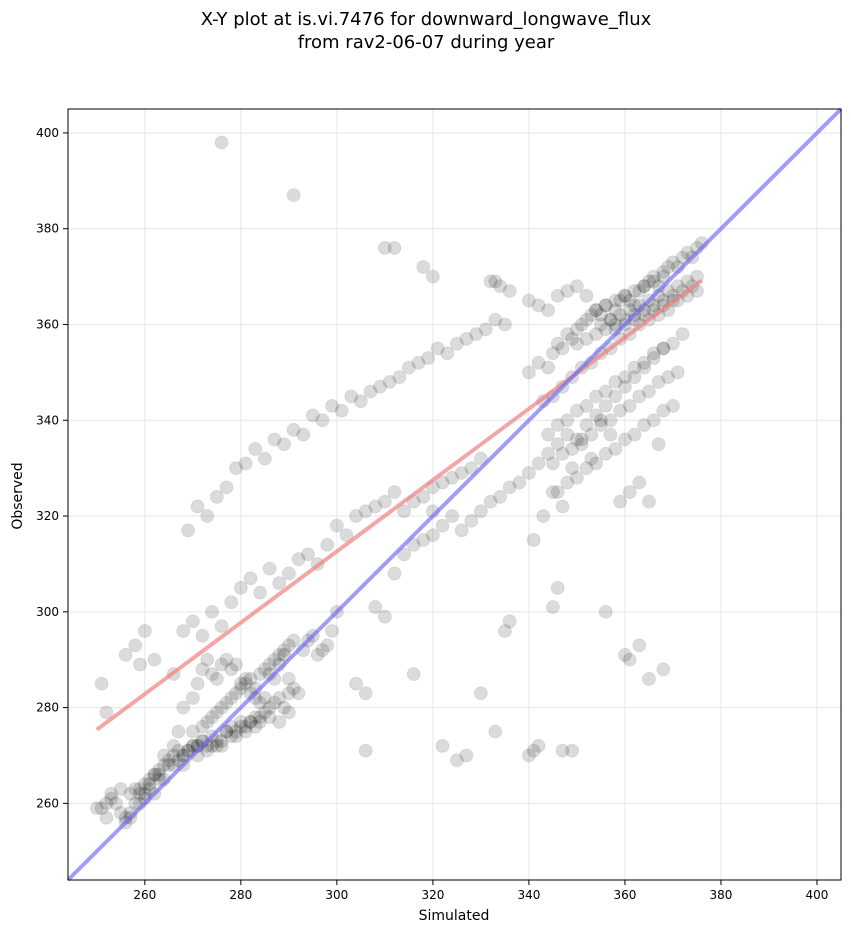  Describe the element at coordinates (47, 803) in the screenshot. I see `y-tick-label: 260` at that location.